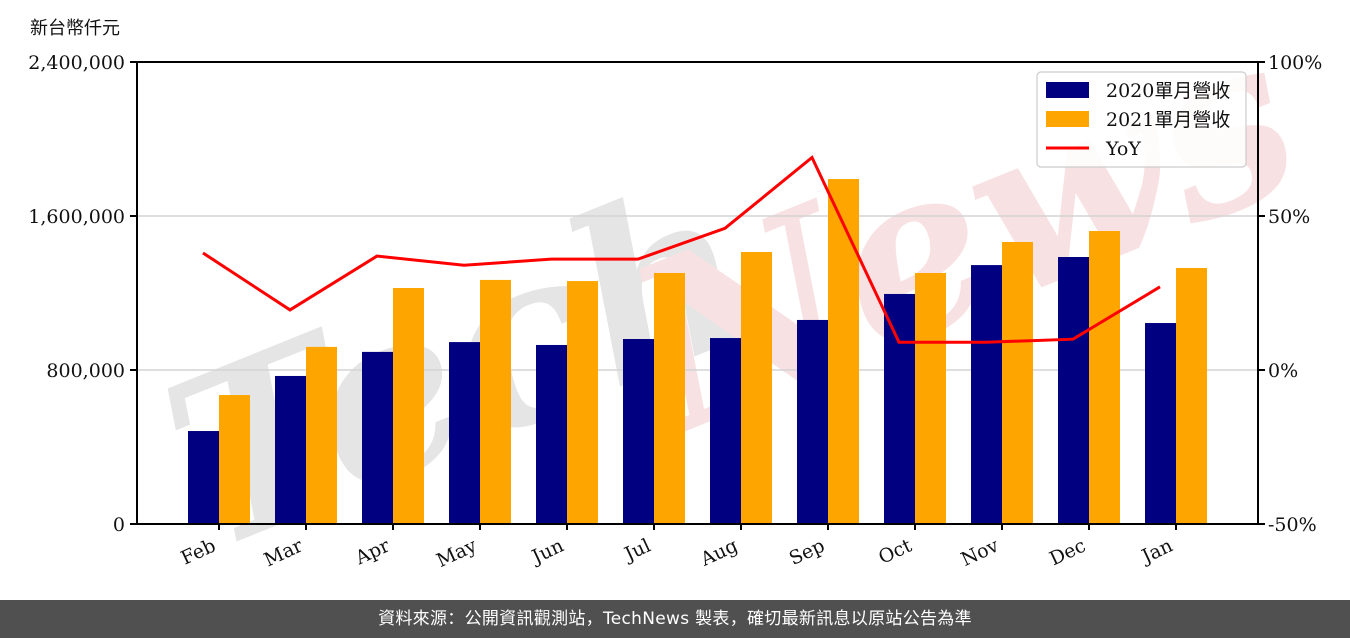 The width and height of the screenshot is (1350, 638). What do you see at coordinates (638, 431) in the screenshot?
I see `bar-2020-jul` at bounding box center [638, 431].